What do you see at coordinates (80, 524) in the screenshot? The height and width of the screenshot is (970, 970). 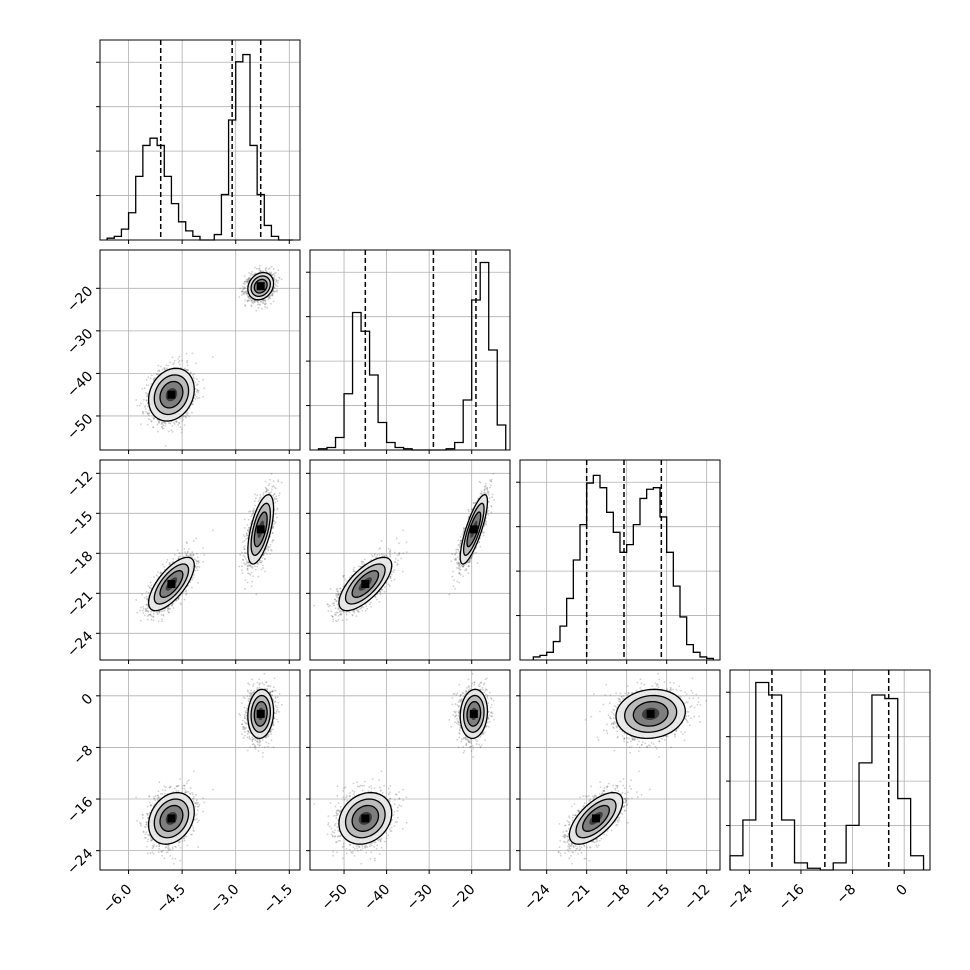 I see `y-tick-label: −15` at bounding box center [80, 524].